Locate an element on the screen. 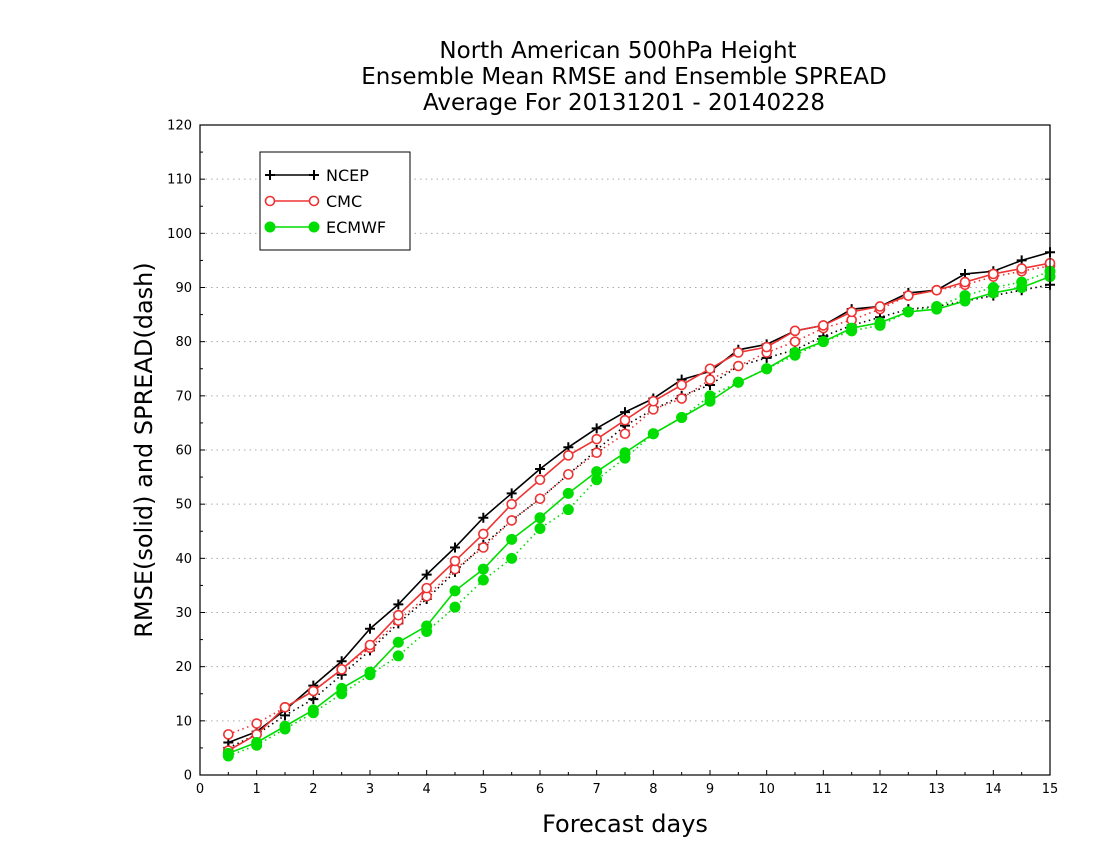  x-tick-label: 3 is located at coordinates (370, 789).